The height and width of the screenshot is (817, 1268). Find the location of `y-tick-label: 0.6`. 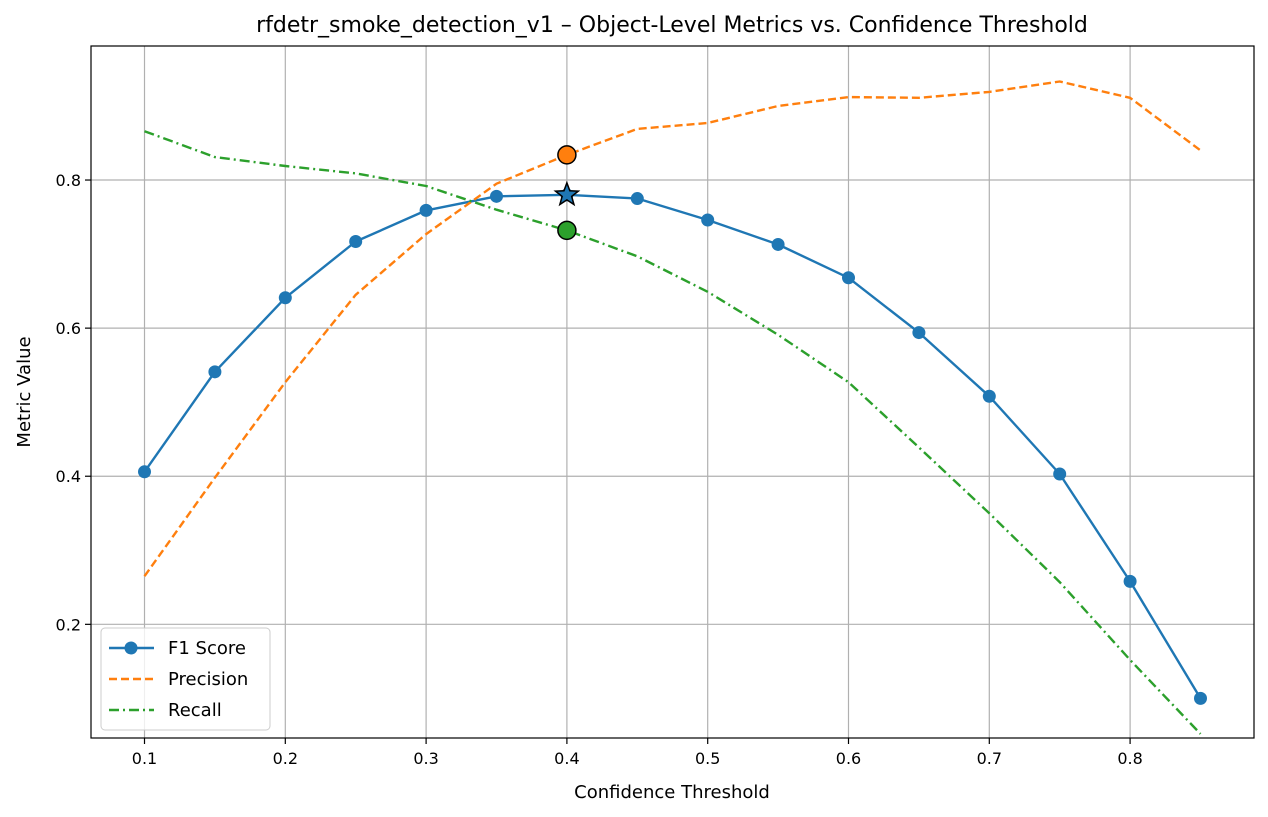

y-tick-label: 0.6 is located at coordinates (68, 328).